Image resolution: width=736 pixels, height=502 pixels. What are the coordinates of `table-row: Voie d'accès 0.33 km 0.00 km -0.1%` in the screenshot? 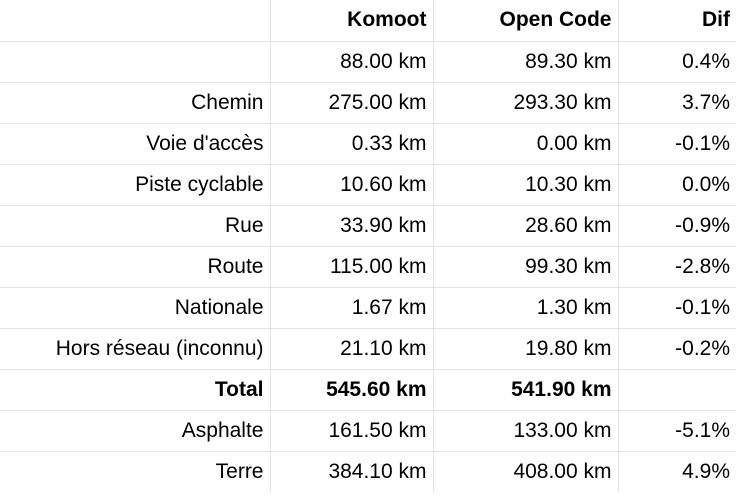 It's located at (368, 143).